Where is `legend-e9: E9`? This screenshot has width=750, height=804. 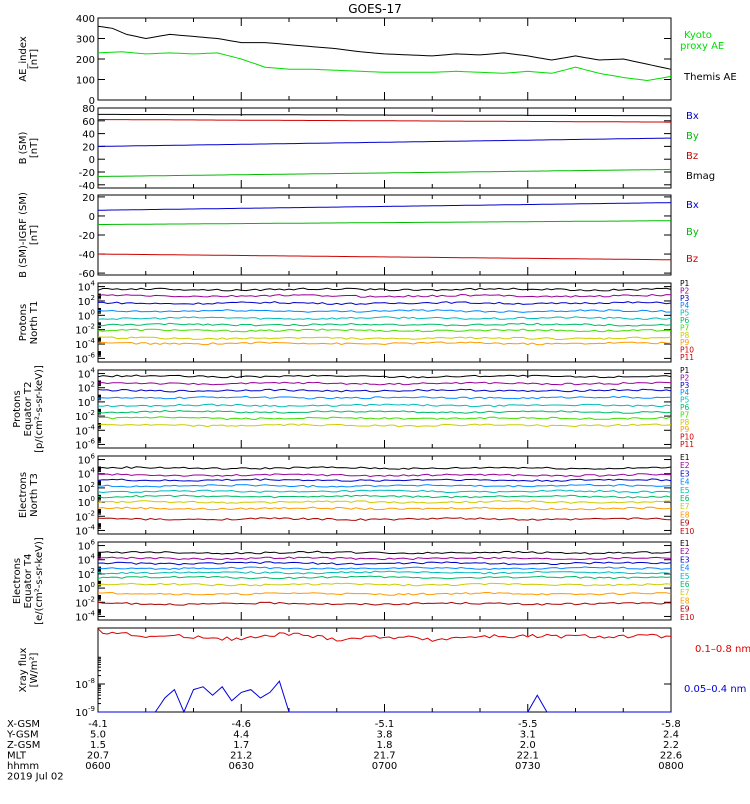
legend-e9: E9 is located at coordinates (685, 609).